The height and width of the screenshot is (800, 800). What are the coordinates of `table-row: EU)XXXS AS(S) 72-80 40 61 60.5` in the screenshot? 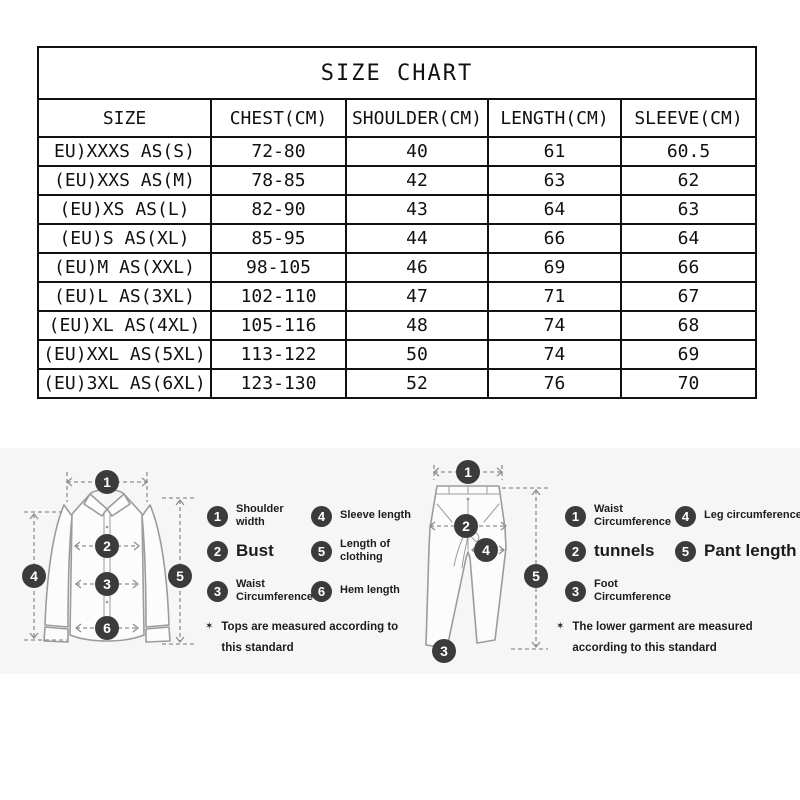 It's located at (397, 151).